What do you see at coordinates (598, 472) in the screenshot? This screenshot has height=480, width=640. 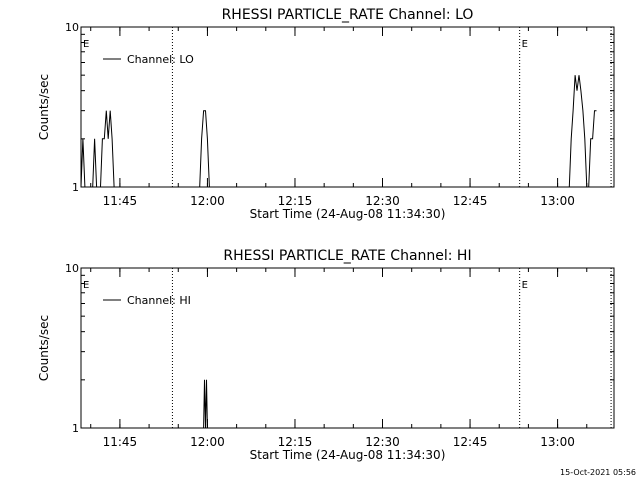 I see `footer-timestamp: 15-Oct-2021 05:56` at bounding box center [598, 472].